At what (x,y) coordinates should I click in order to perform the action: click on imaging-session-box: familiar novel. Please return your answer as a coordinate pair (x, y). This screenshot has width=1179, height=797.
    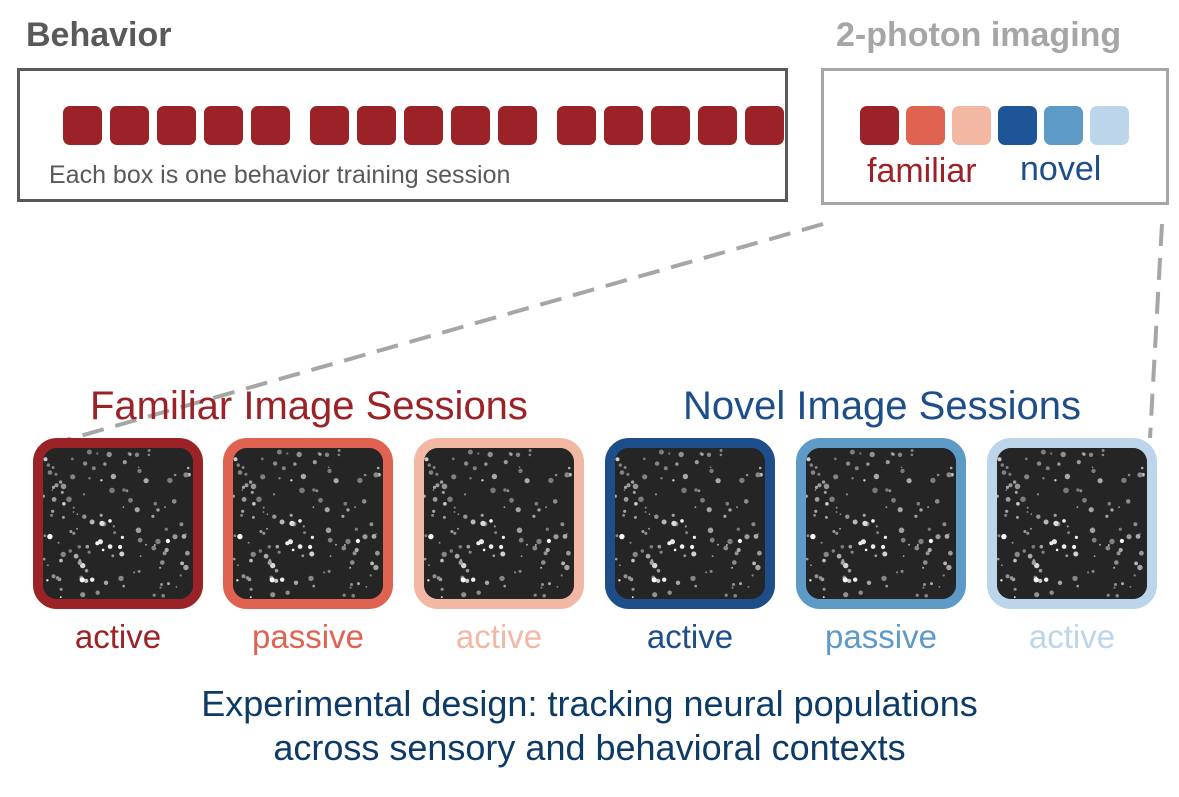
    Looking at the image, I should click on (995, 136).